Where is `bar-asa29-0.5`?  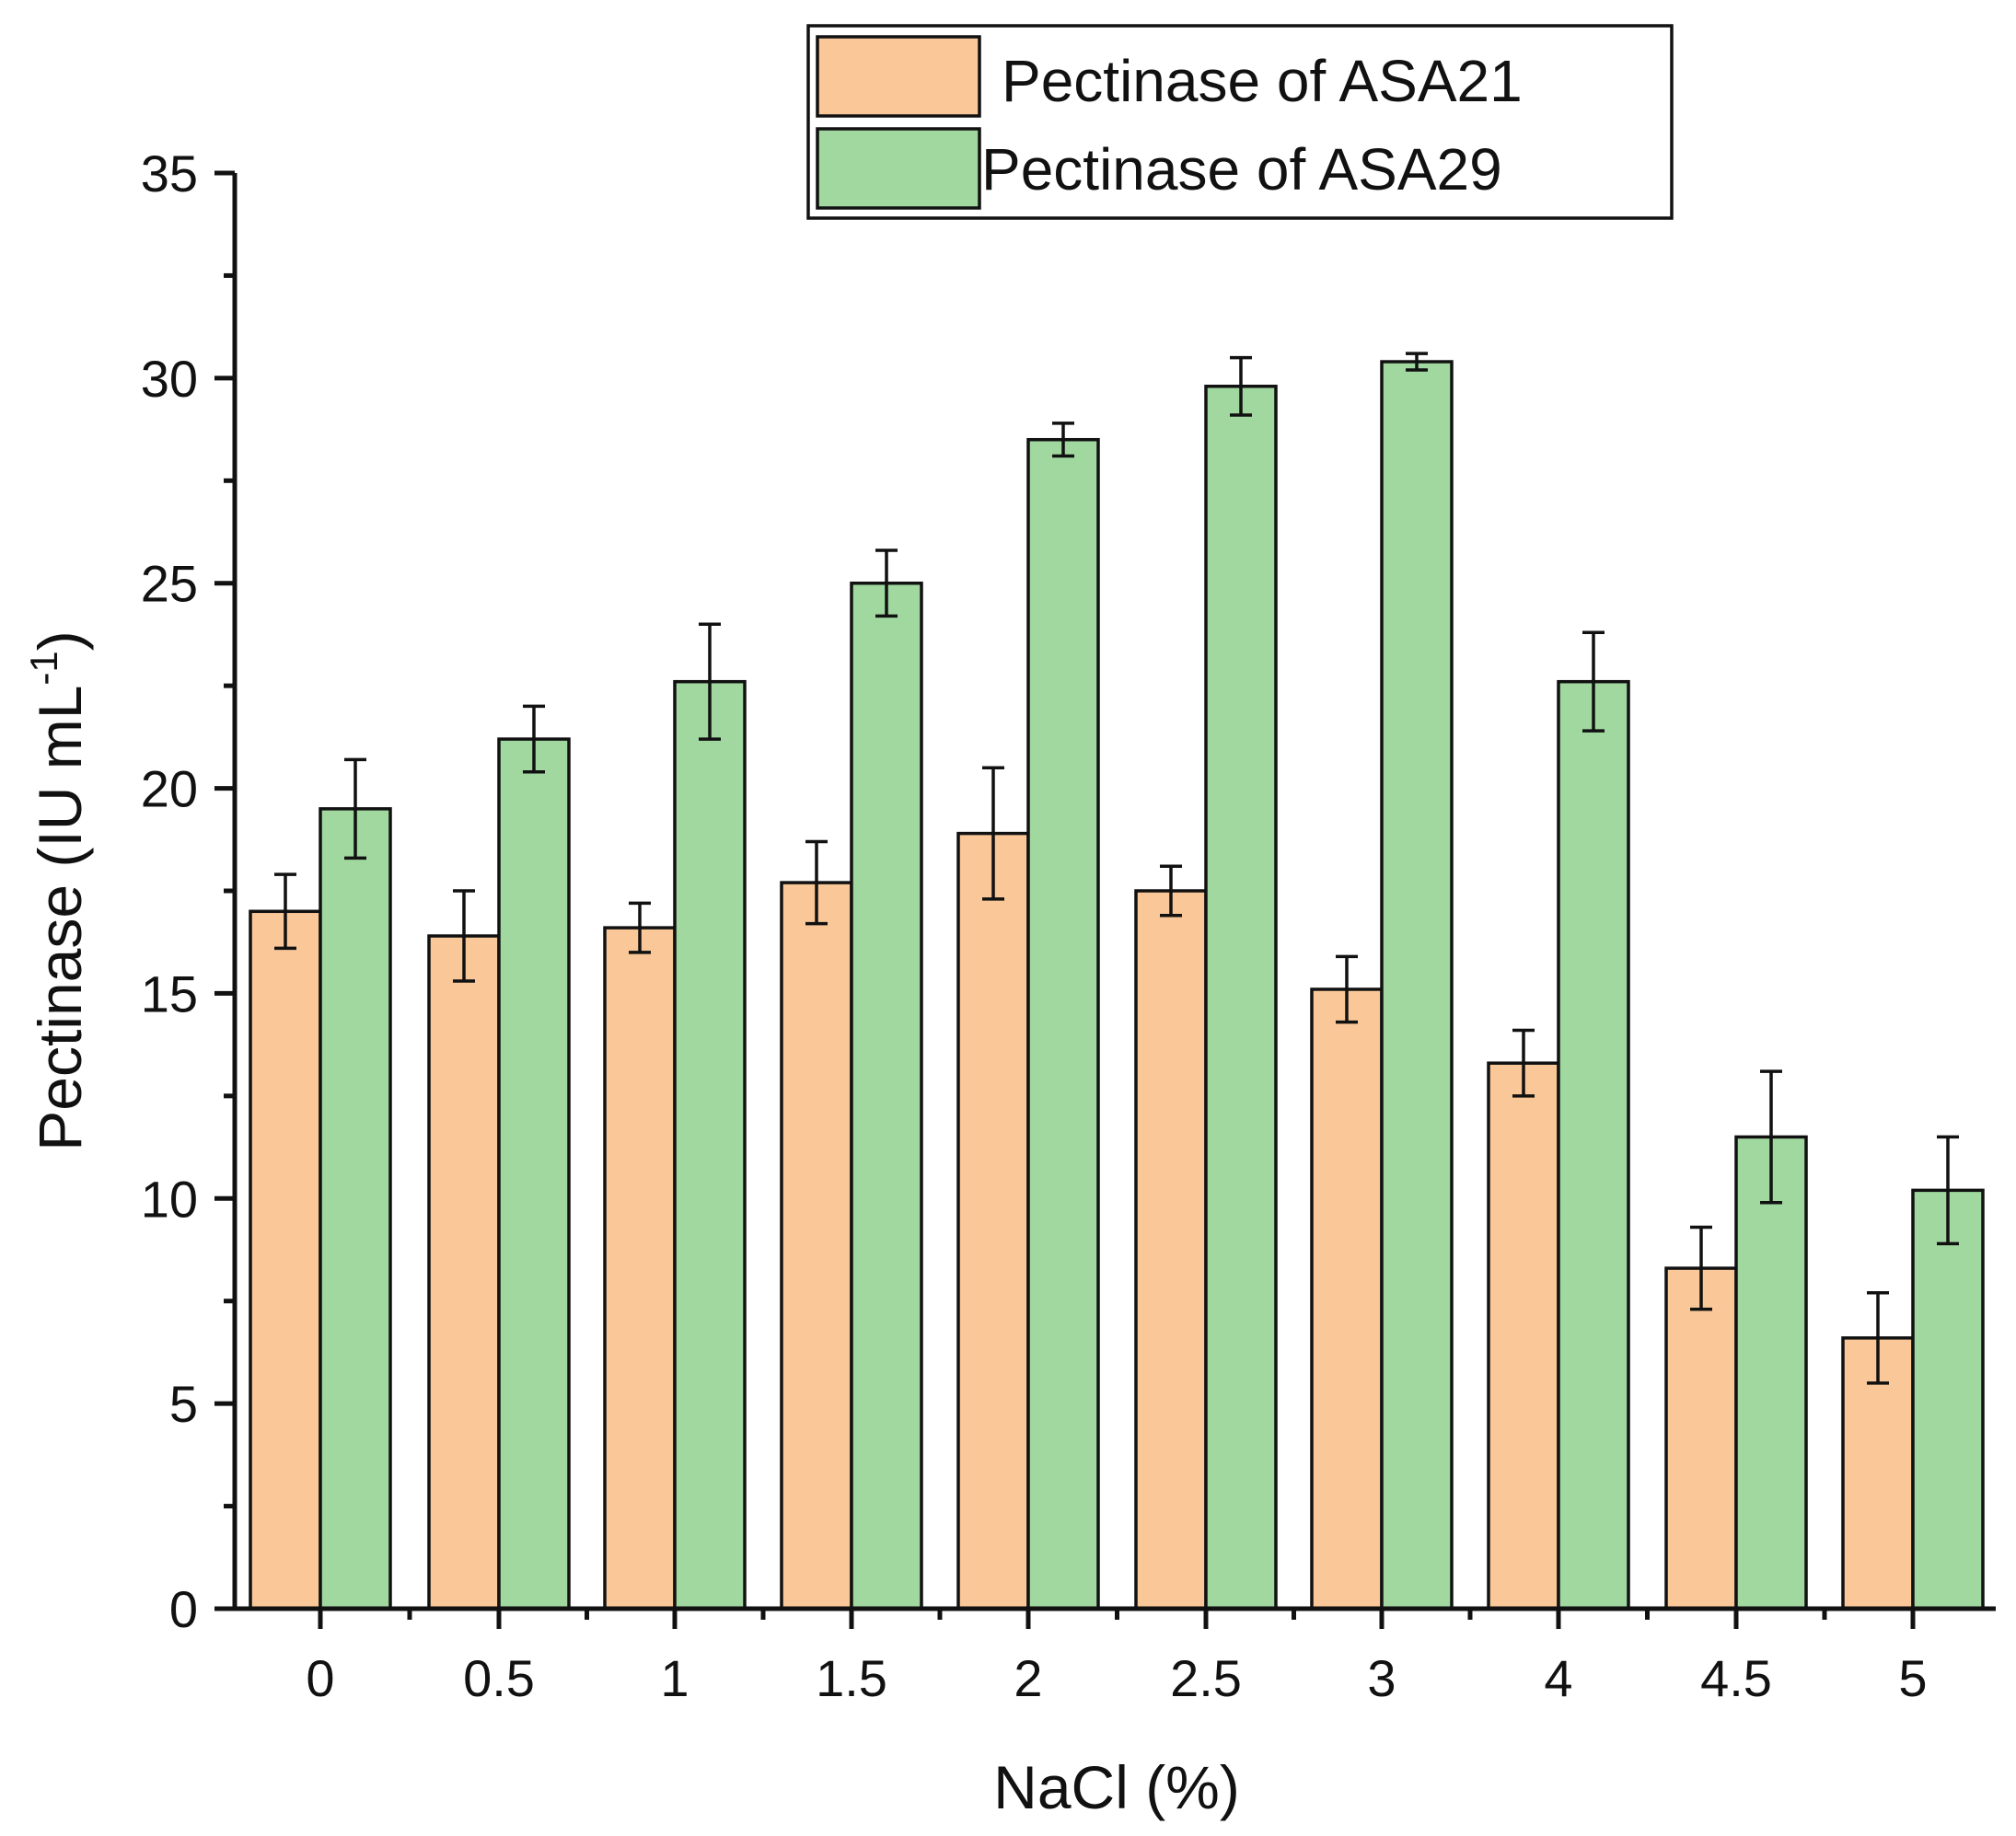 bar-asa29-0.5 is located at coordinates (534, 1174).